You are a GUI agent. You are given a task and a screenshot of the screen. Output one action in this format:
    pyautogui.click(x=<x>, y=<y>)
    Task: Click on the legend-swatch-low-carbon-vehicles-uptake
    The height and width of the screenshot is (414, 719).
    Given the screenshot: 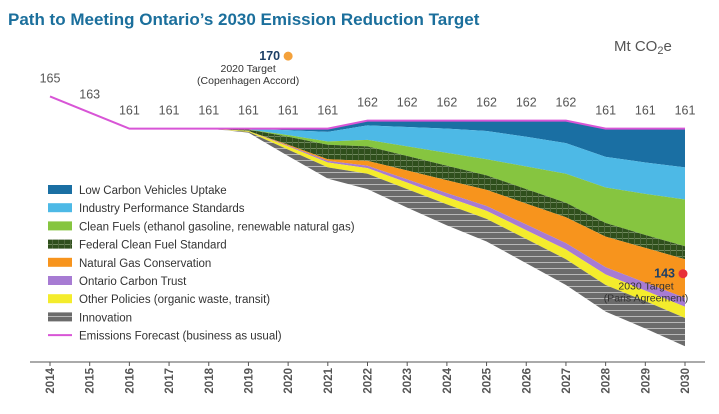 What is the action you would take?
    pyautogui.click(x=60, y=189)
    